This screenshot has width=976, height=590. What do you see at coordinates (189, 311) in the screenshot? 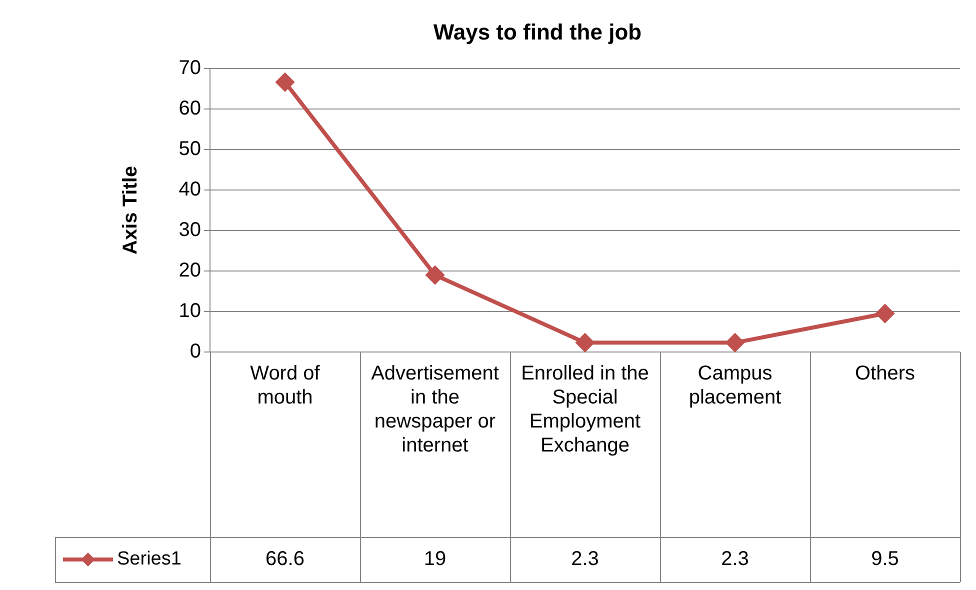
I see `y-tick-label: 10` at bounding box center [189, 311].